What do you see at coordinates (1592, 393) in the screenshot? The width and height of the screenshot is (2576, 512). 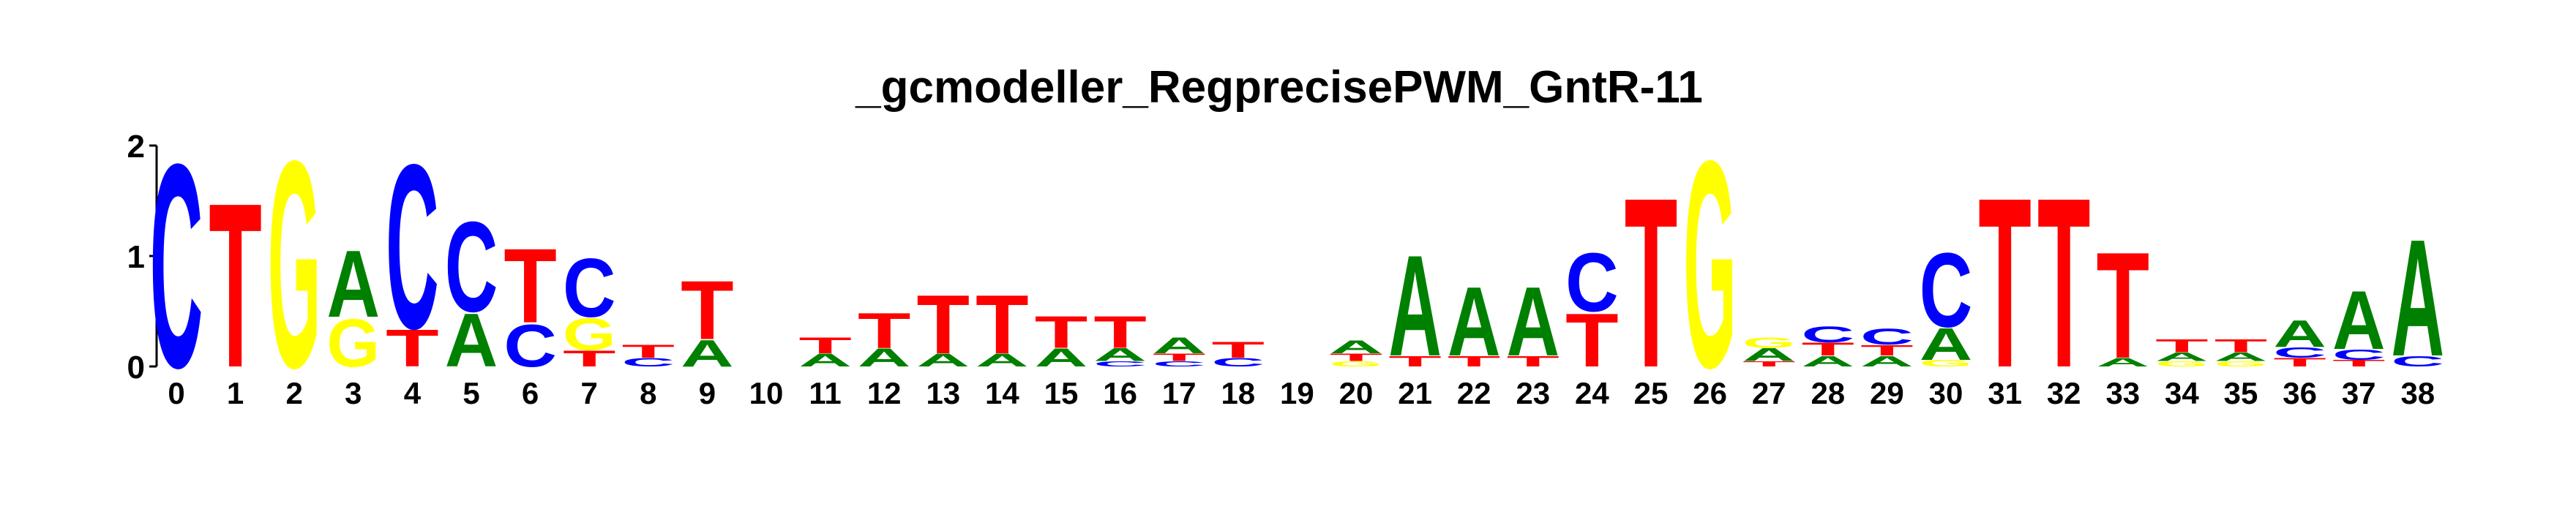 I see `x-tick-label: 24` at bounding box center [1592, 393].